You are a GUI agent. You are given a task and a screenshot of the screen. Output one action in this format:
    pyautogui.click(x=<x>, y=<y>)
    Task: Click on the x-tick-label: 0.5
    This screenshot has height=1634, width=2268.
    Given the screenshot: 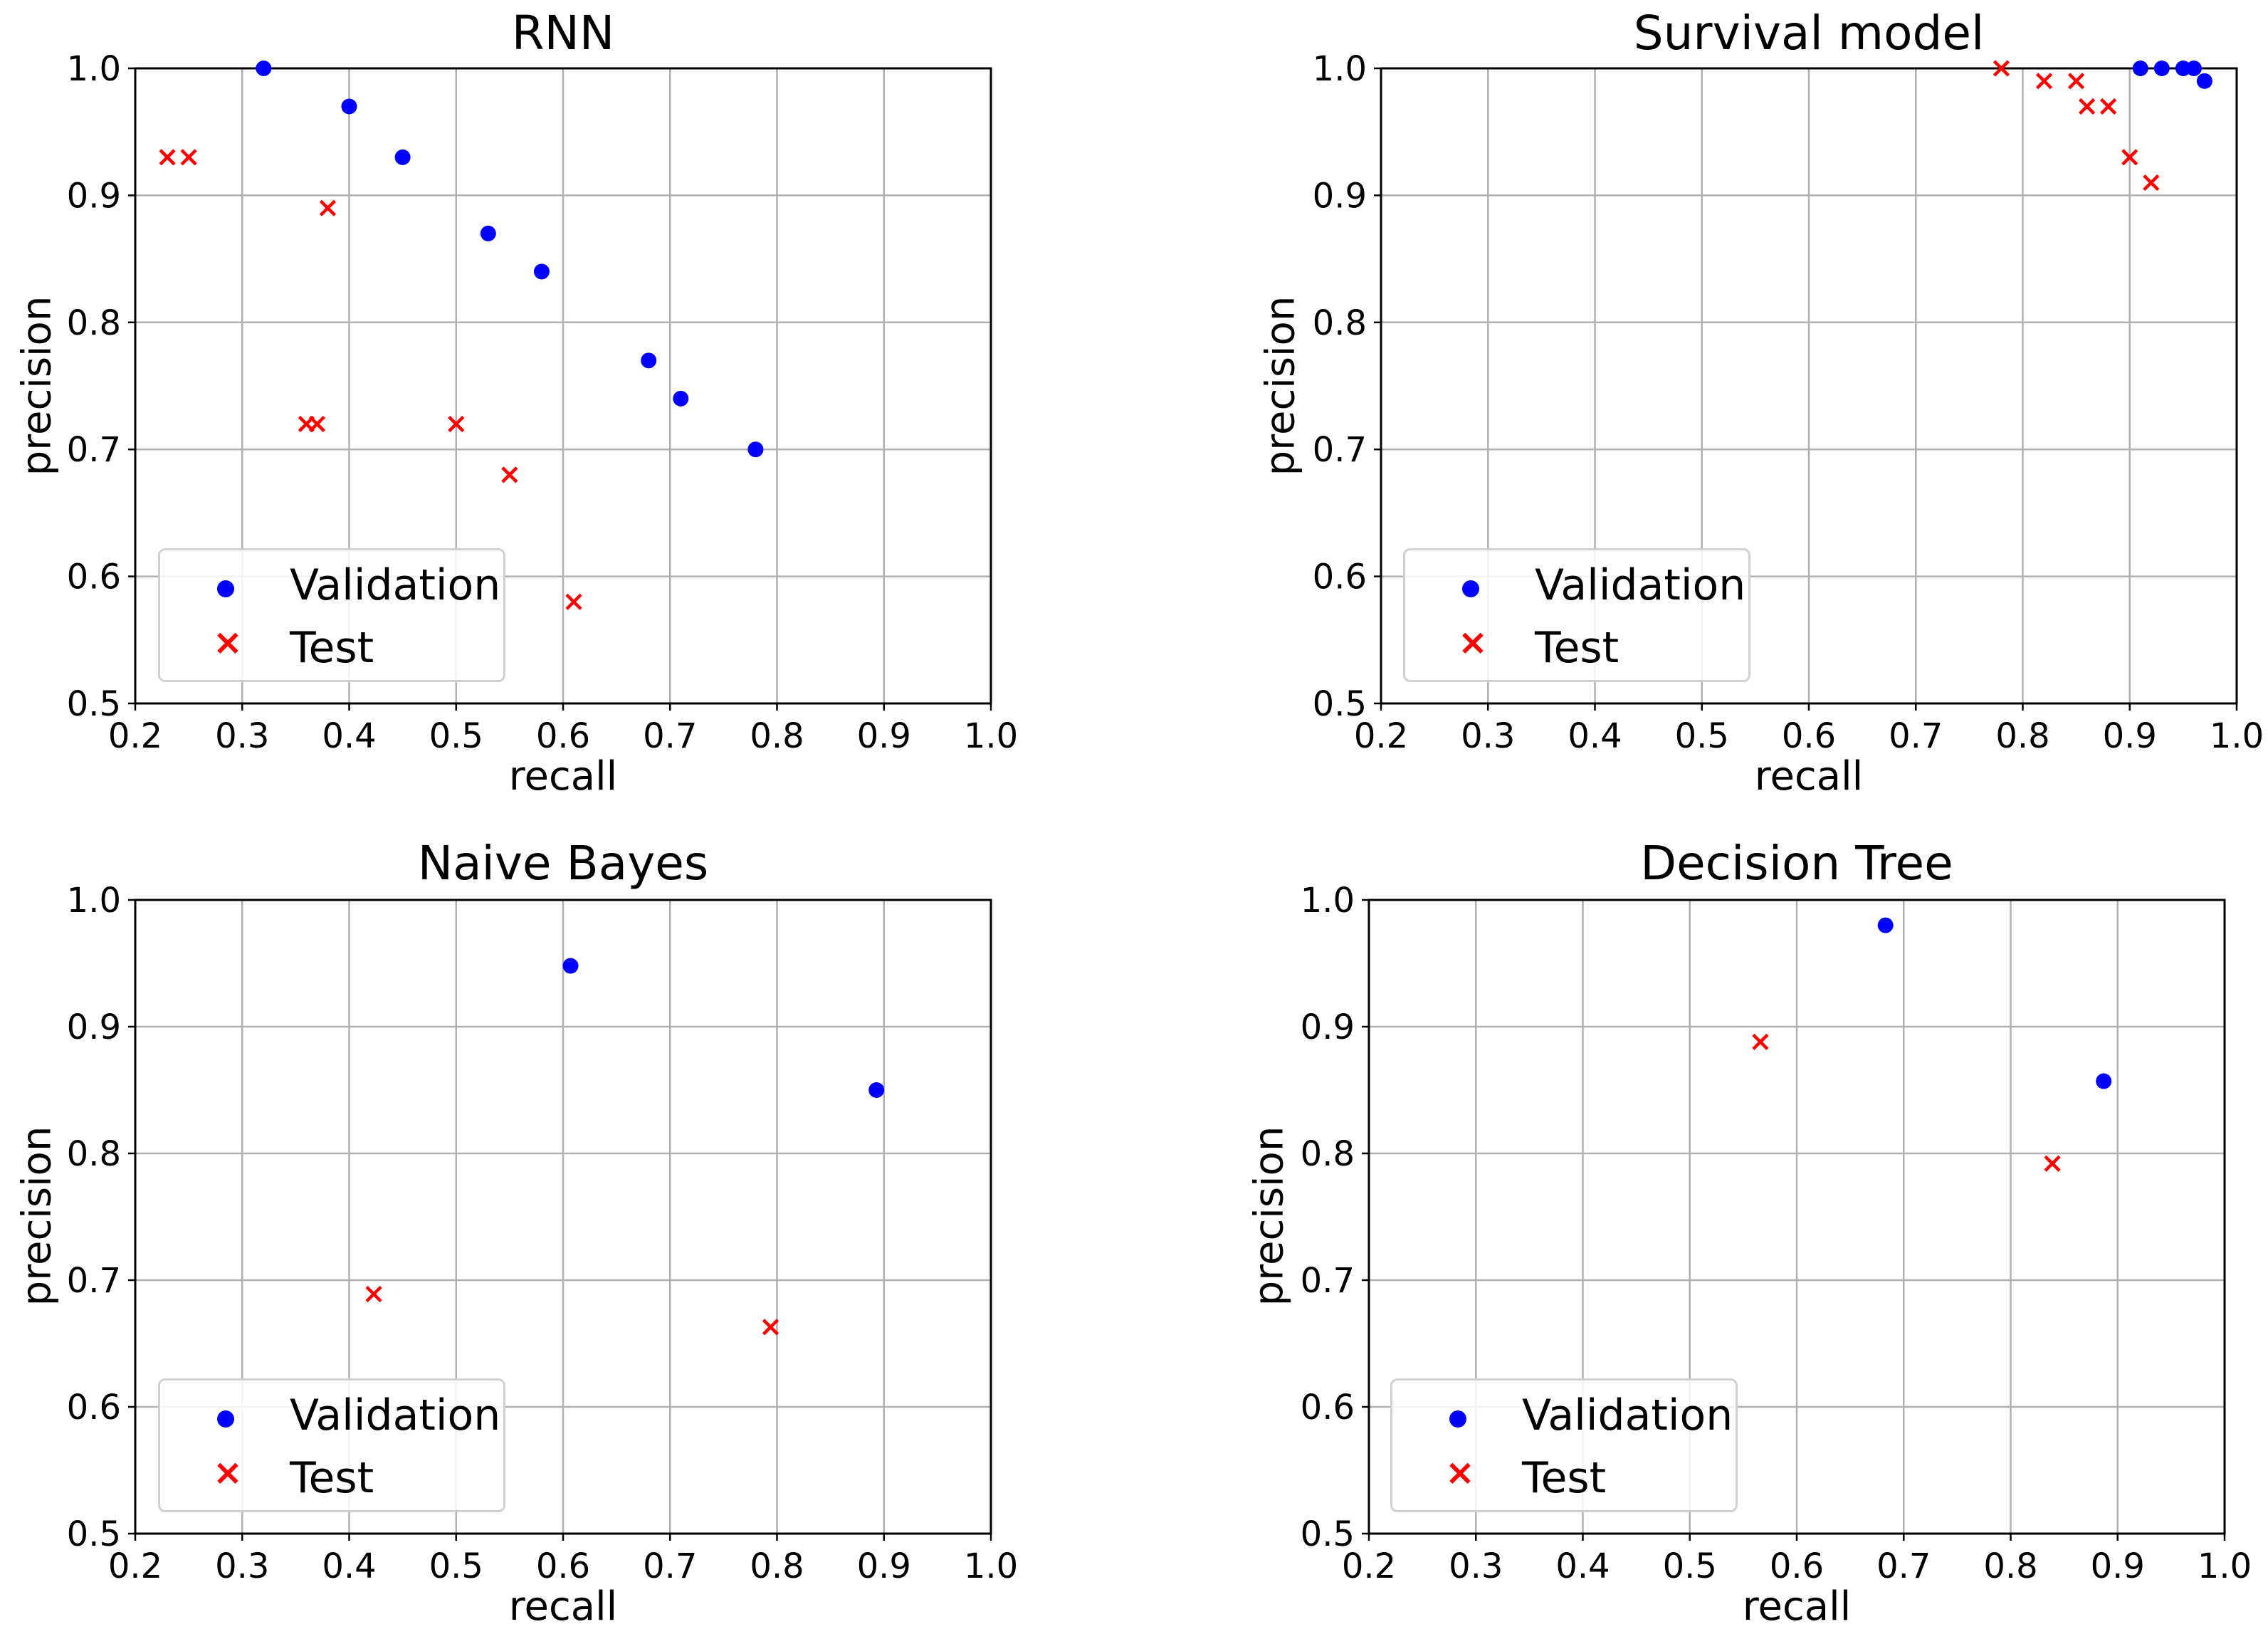 What is the action you would take?
    pyautogui.click(x=456, y=1566)
    